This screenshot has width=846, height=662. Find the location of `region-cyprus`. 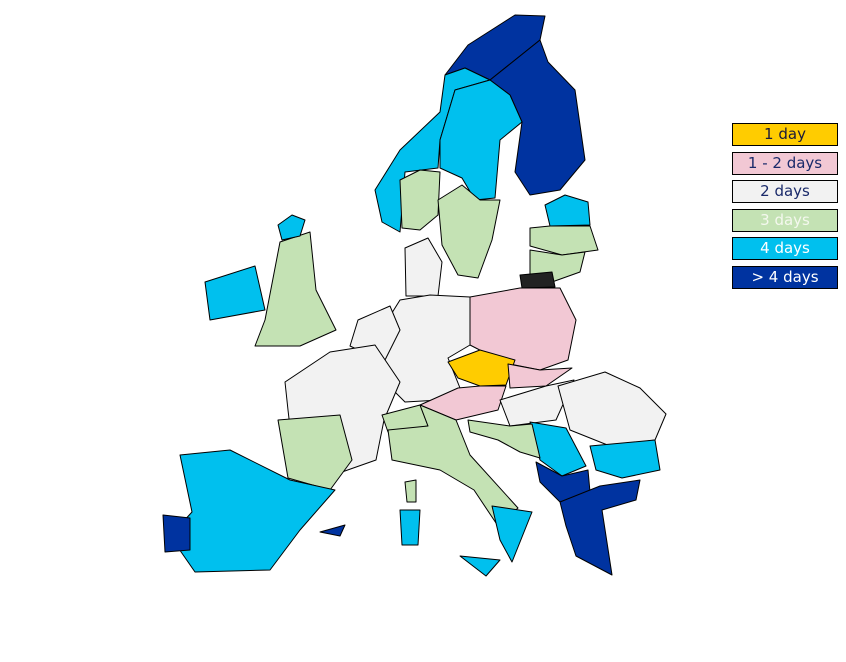

region-cyprus is located at coordinates (332, 530).